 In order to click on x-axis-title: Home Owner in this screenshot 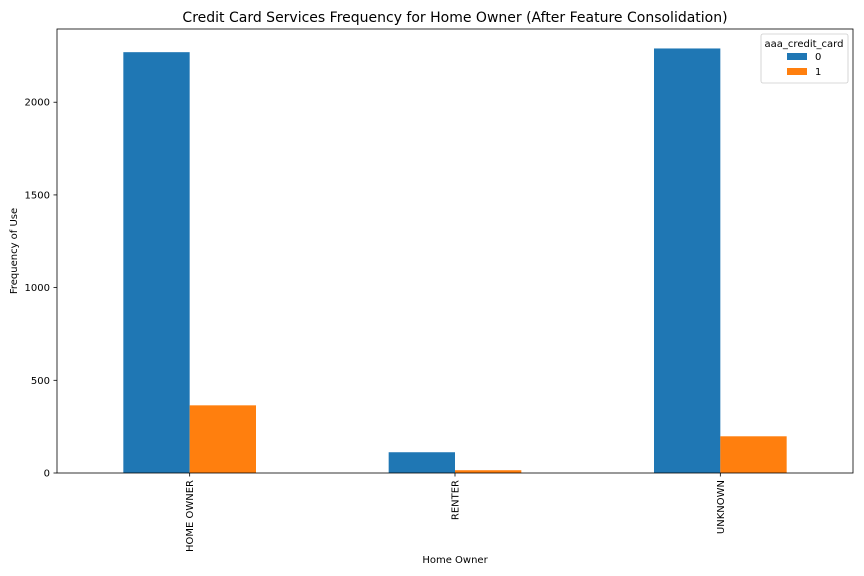, I will do `click(455, 560)`.